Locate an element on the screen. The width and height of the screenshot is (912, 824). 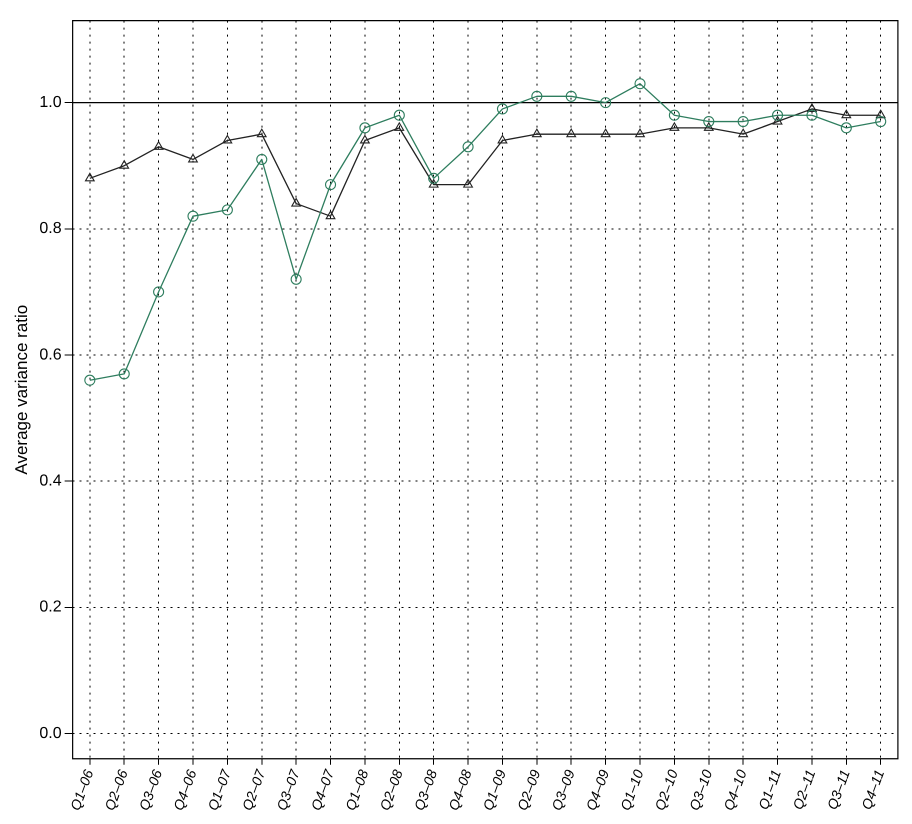
x-tick-label: Q1–06 is located at coordinates (81, 789).